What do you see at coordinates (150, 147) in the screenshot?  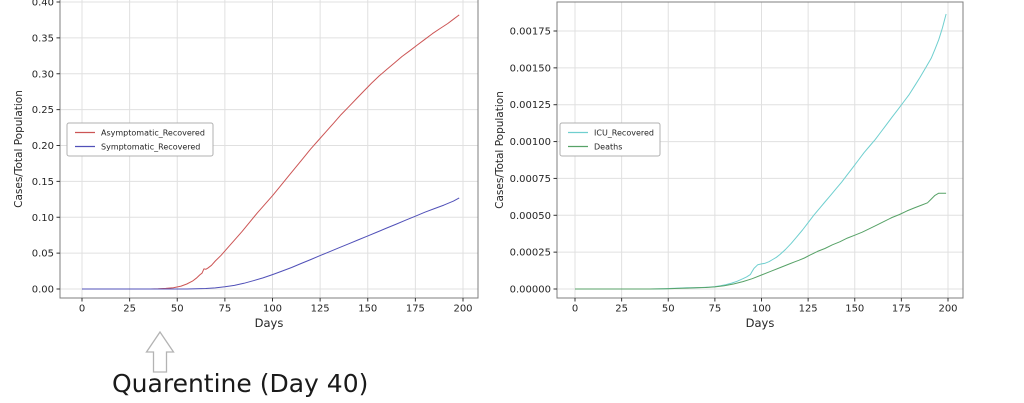 I see `legend-label-symptomatic-recovered: Symptomatic_Recovered` at bounding box center [150, 147].